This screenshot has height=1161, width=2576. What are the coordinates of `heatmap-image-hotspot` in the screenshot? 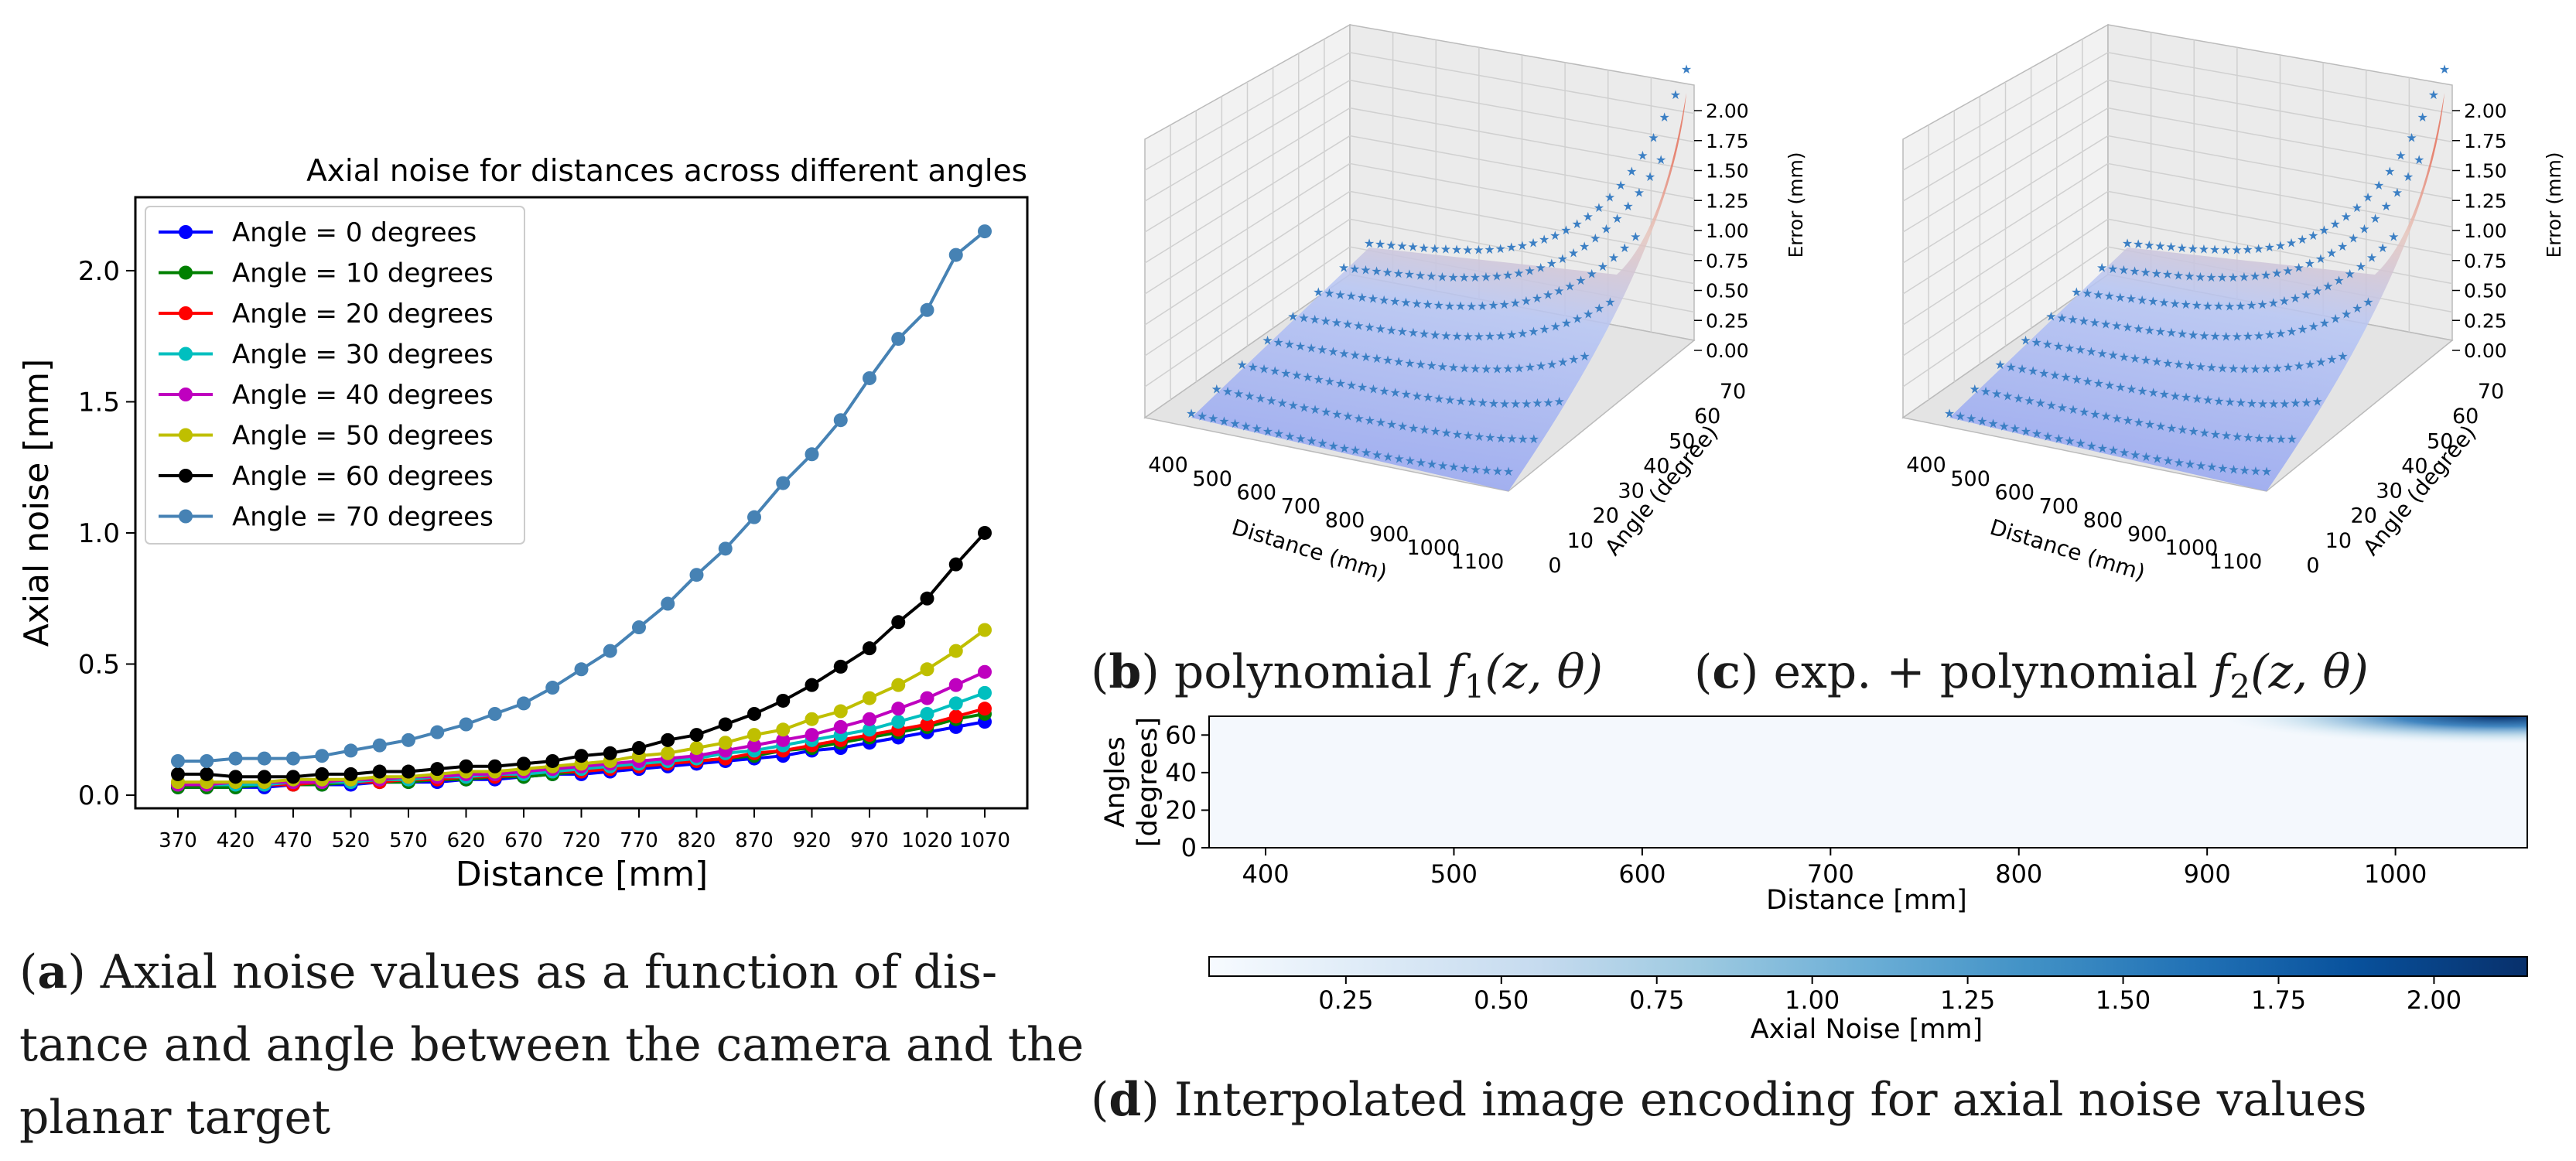 It's located at (1868, 782).